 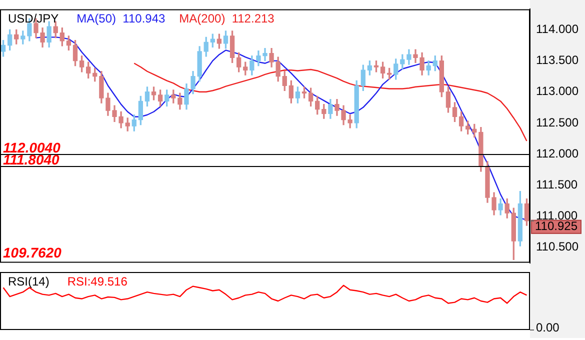 I want to click on y-tick-label: 112.000, so click(x=557, y=153).